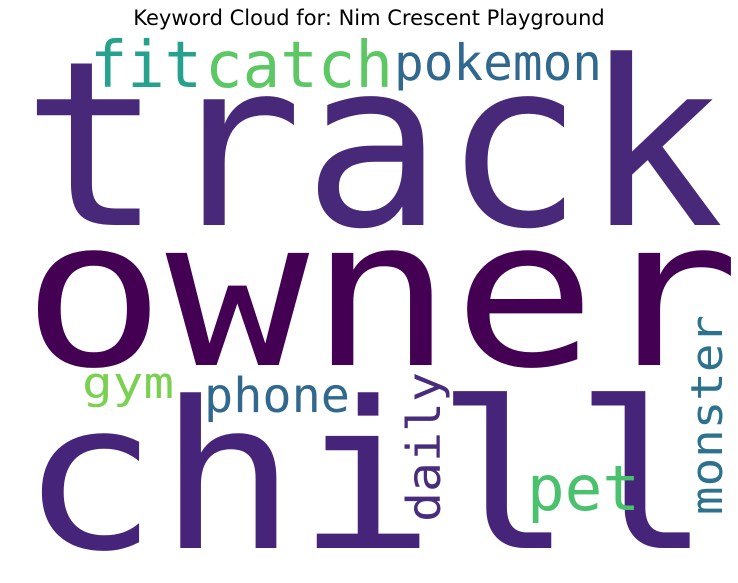 The height and width of the screenshot is (583, 738). Describe the element at coordinates (498, 63) in the screenshot. I see `word-pokemon: pokemon` at that location.